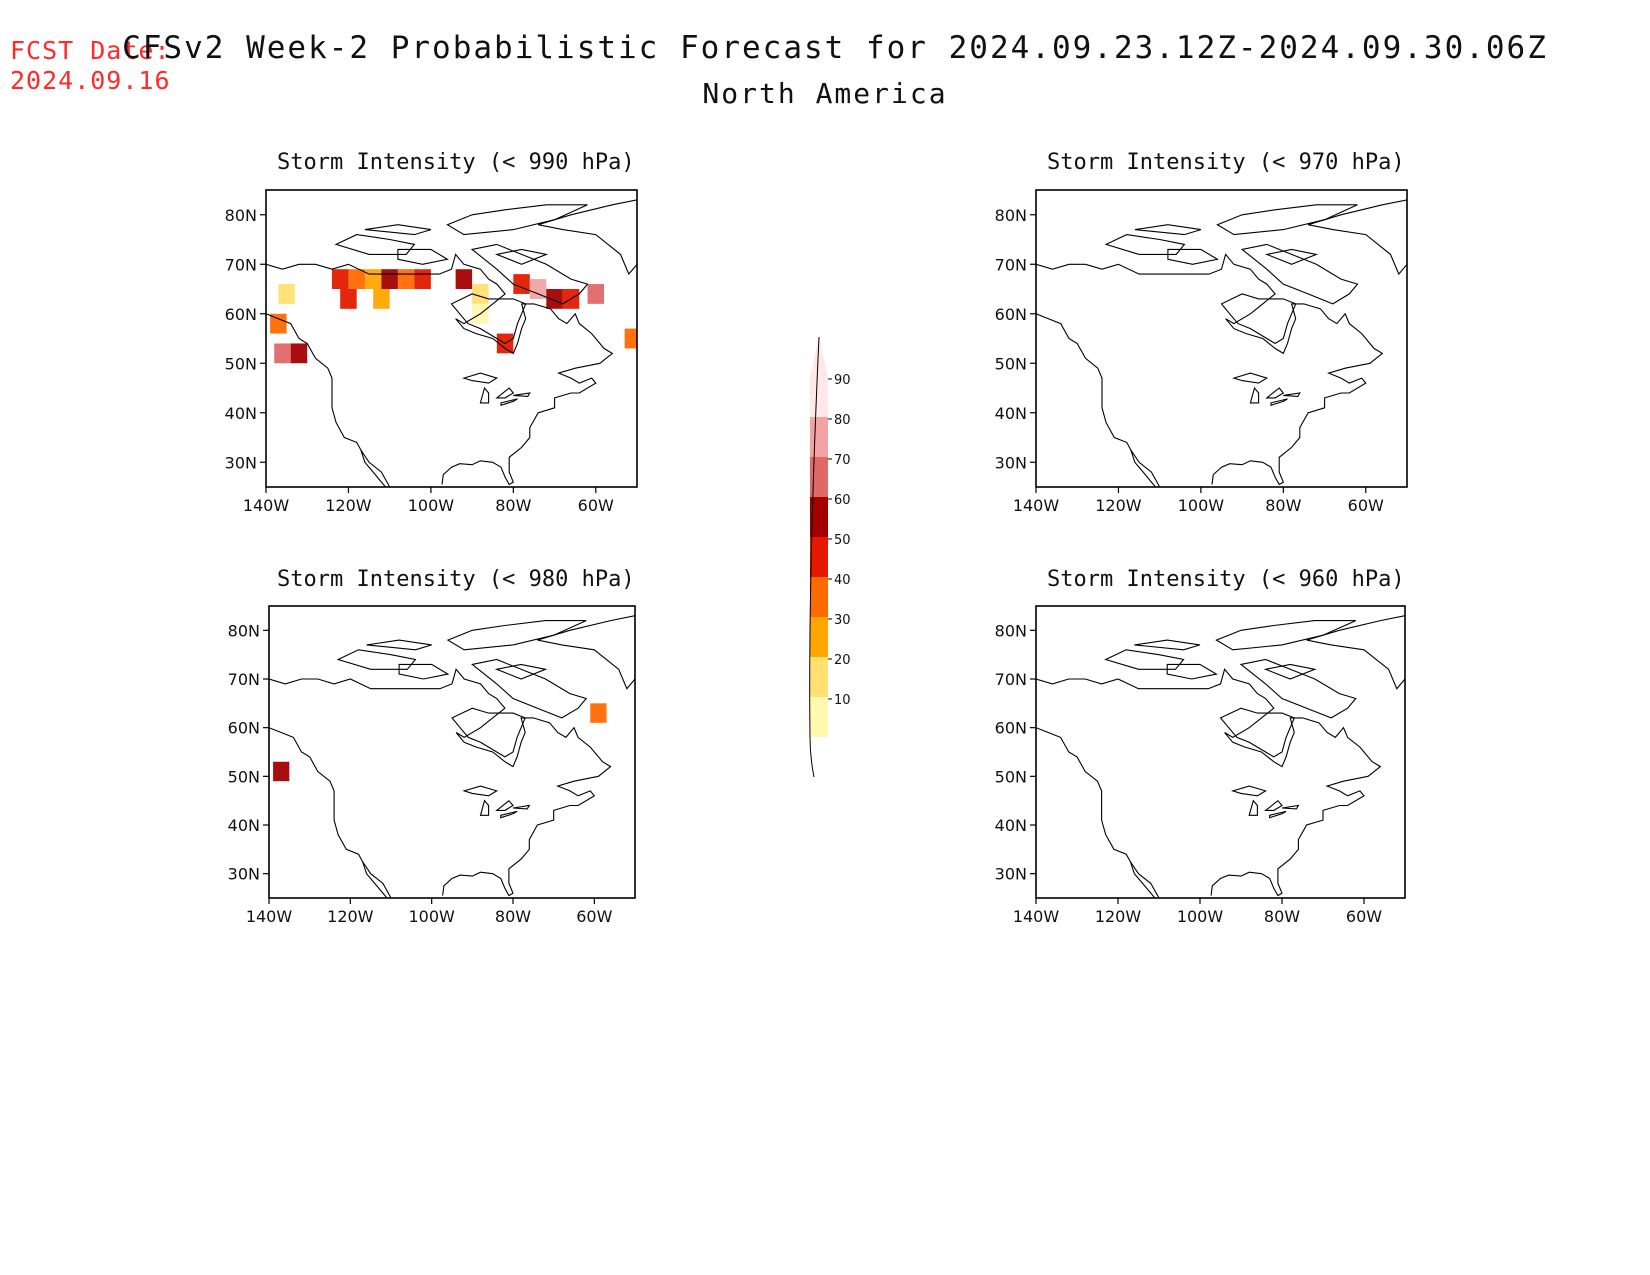 This screenshot has height=1275, width=1650. What do you see at coordinates (432, 765) in the screenshot?
I see `map-980: 80N 70N 60N 50N 40N 30N 140W 120W 100W 80W 60W` at bounding box center [432, 765].